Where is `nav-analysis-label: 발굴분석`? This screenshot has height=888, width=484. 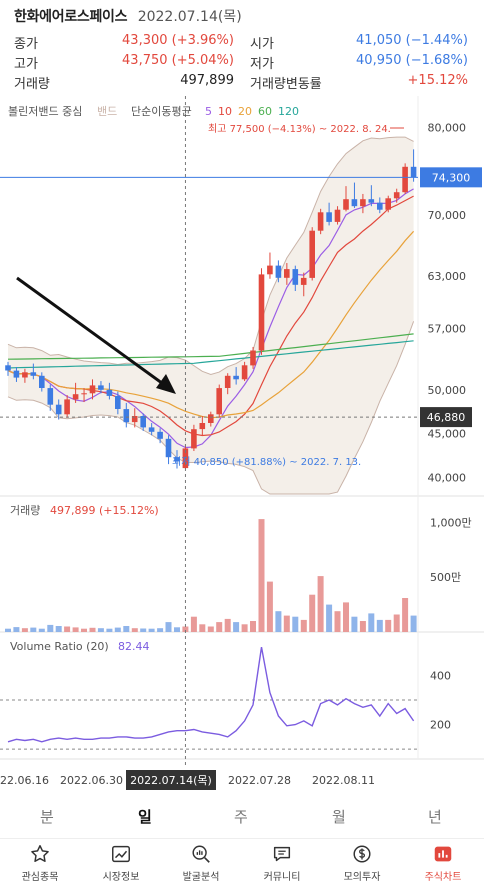 nav-analysis-label: 발굴분석 is located at coordinates (201, 877).